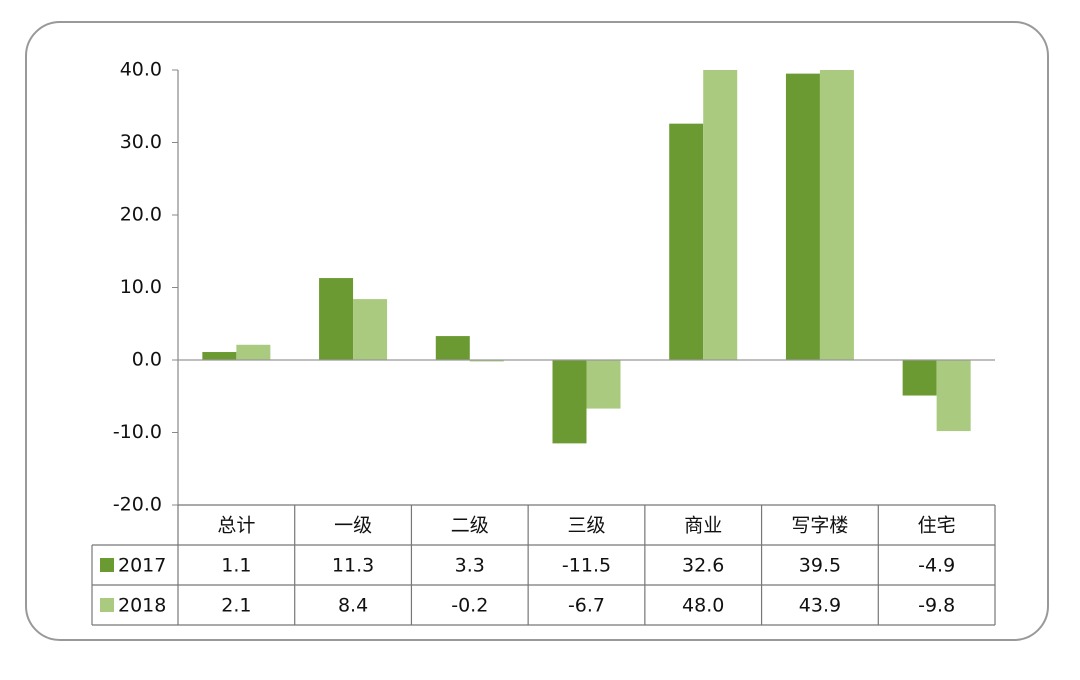  I want to click on table-value: -4.9, so click(936, 566).